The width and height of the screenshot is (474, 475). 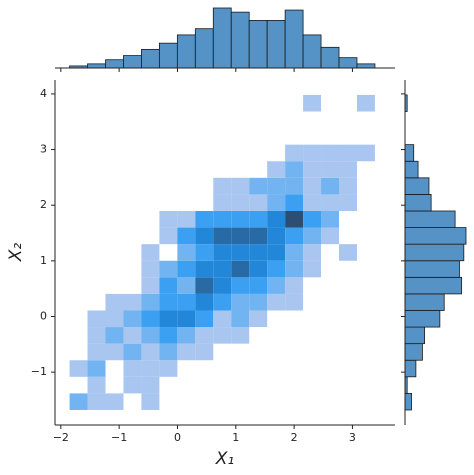 What do you see at coordinates (39, 371) in the screenshot?
I see `y-tick-label: −1` at bounding box center [39, 371].